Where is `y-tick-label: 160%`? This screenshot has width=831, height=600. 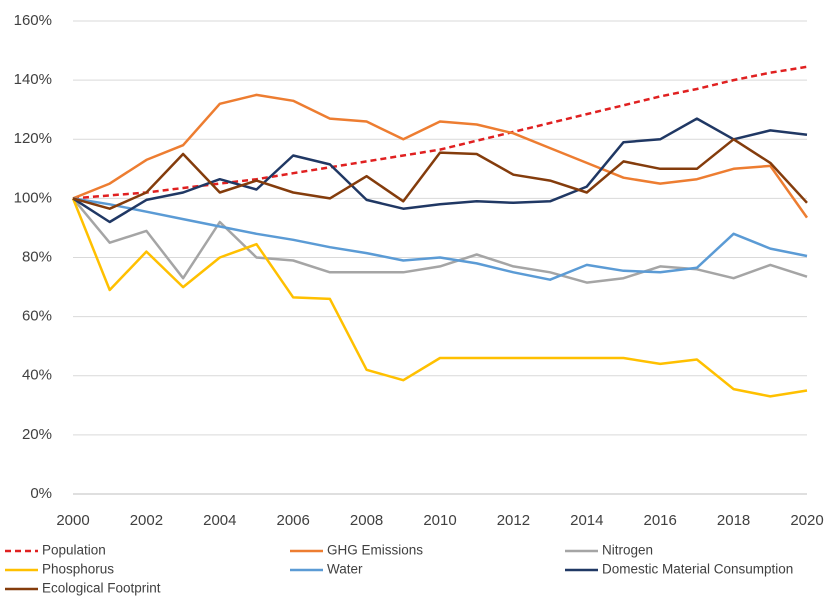 y-tick-label: 160% is located at coordinates (33, 20).